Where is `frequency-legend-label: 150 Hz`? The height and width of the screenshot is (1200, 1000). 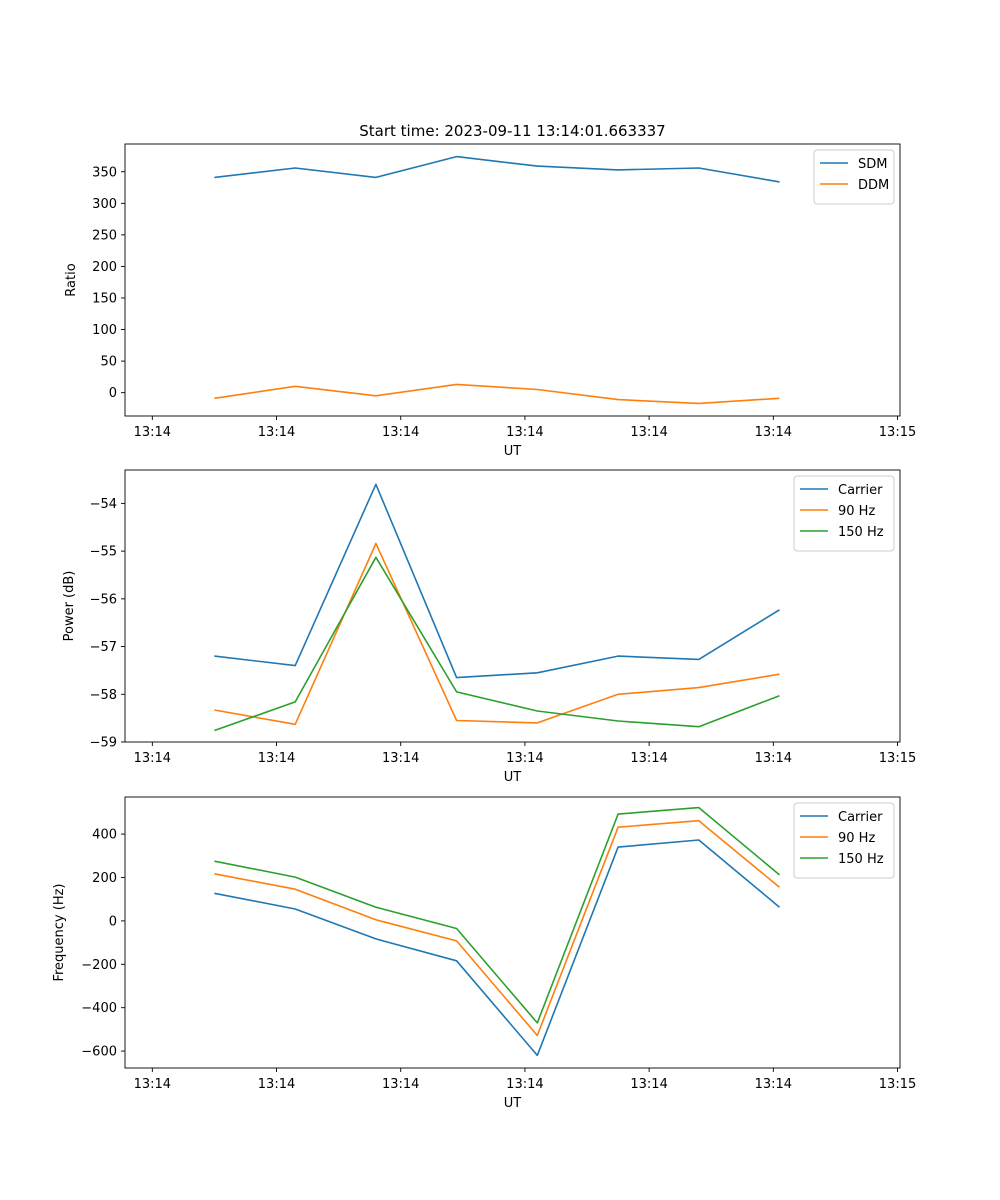 frequency-legend-label: 150 Hz is located at coordinates (861, 859).